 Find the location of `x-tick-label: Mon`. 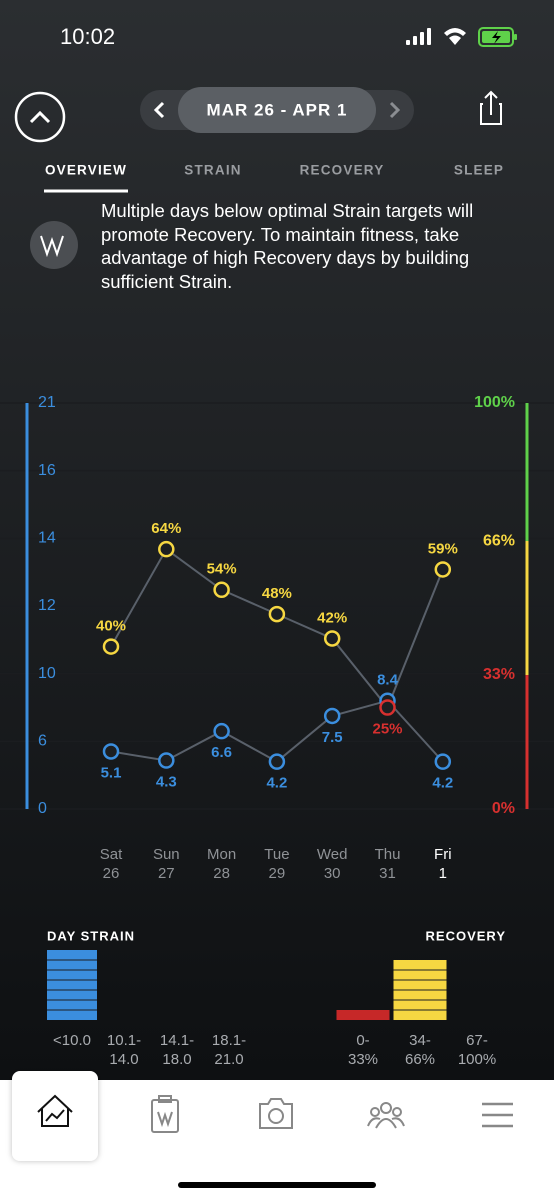

x-tick-label: Mon is located at coordinates (221, 854).